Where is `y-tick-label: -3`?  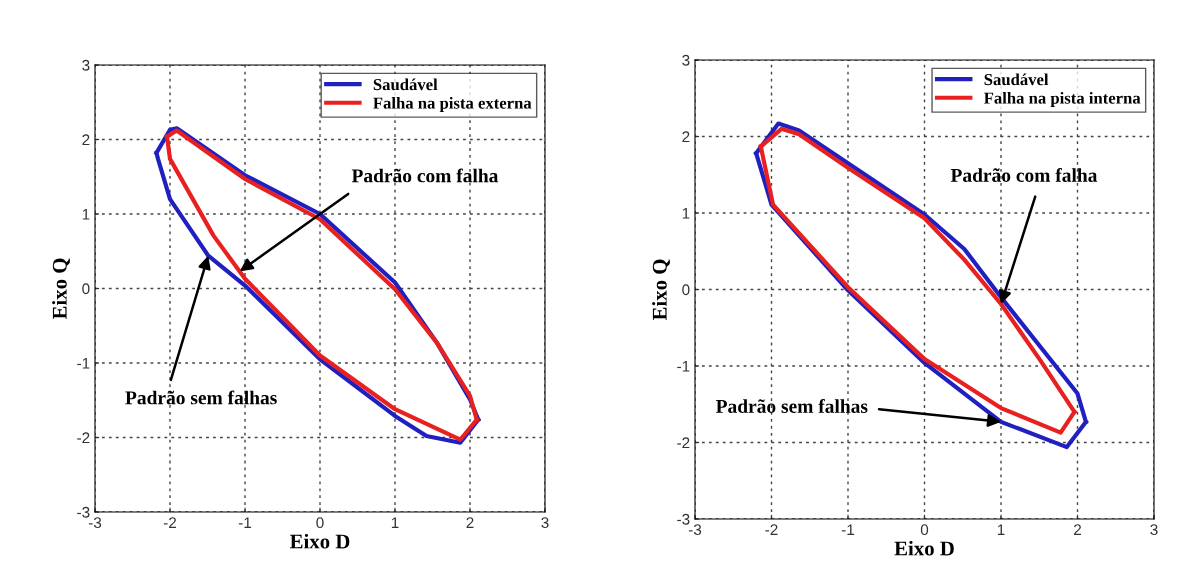
y-tick-label: -3 is located at coordinates (83, 512).